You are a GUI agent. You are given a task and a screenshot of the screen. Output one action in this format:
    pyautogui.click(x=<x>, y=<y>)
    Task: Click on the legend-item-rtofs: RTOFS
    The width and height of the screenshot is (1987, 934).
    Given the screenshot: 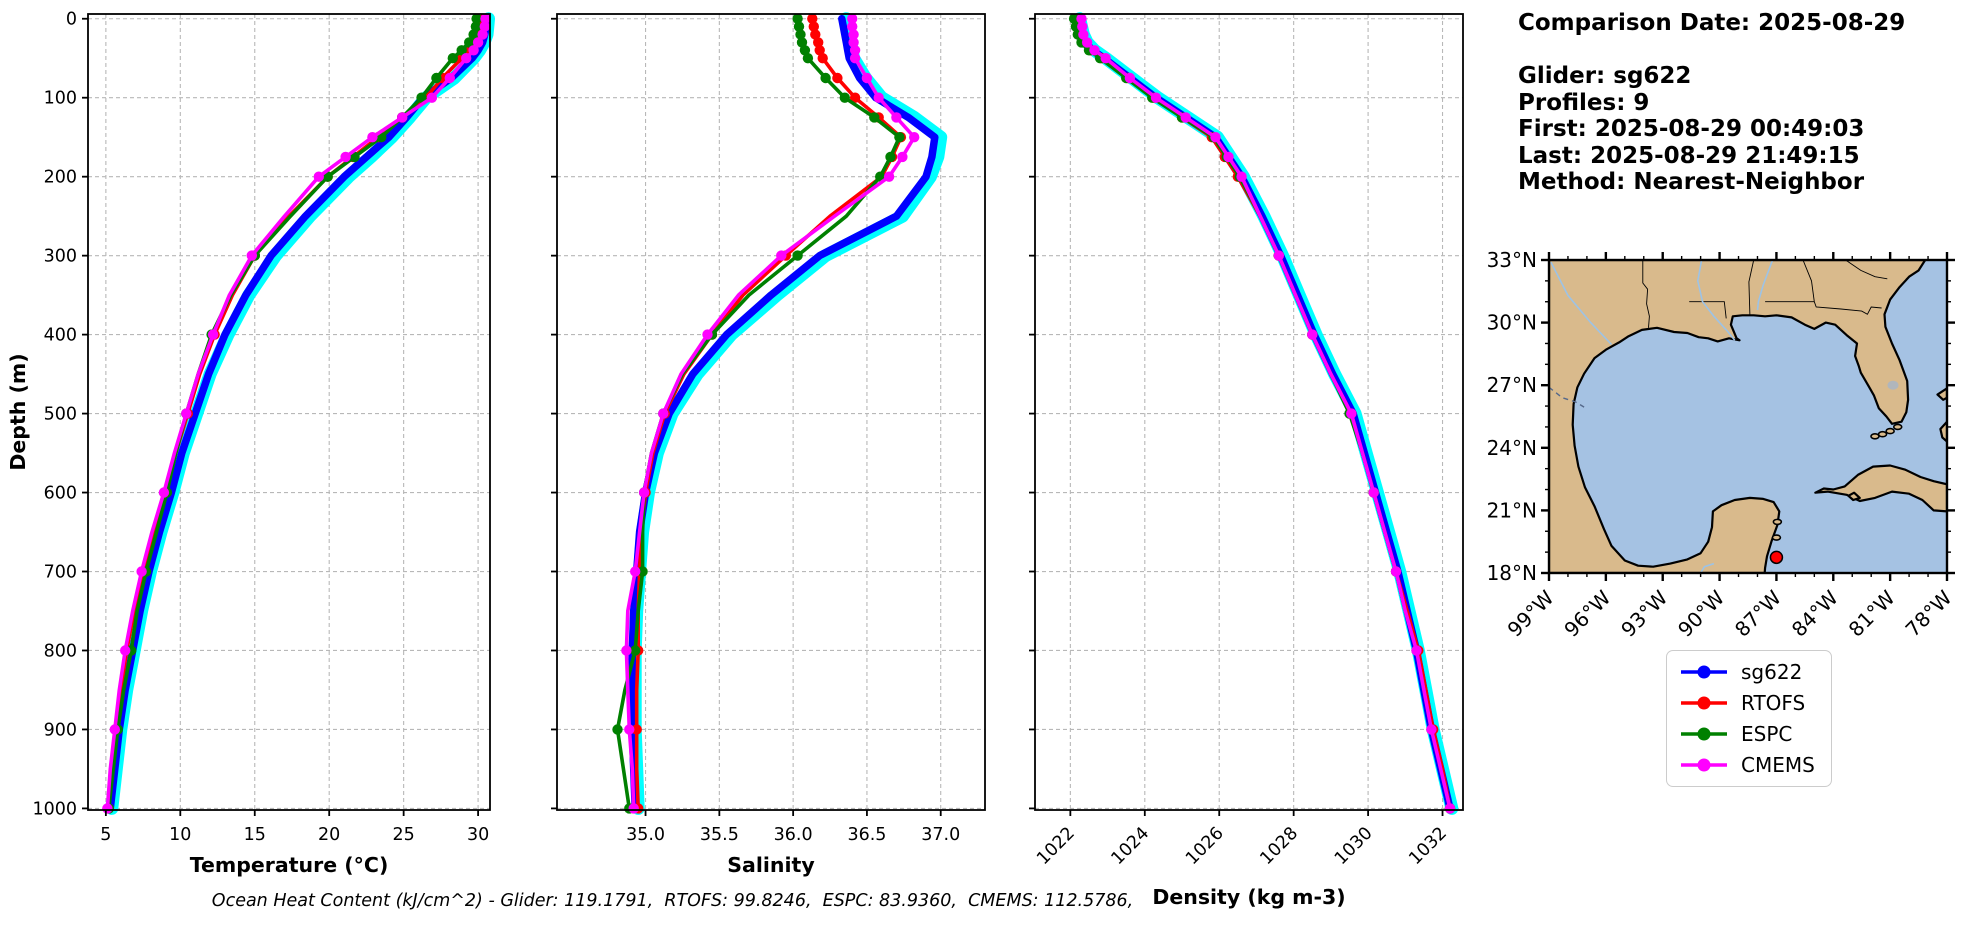 What is the action you would take?
    pyautogui.click(x=1746, y=703)
    